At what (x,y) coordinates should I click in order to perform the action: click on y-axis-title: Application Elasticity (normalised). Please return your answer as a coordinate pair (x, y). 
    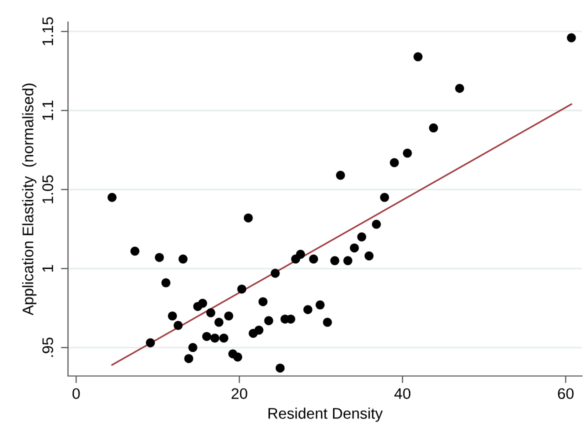
    Looking at the image, I should click on (29, 200).